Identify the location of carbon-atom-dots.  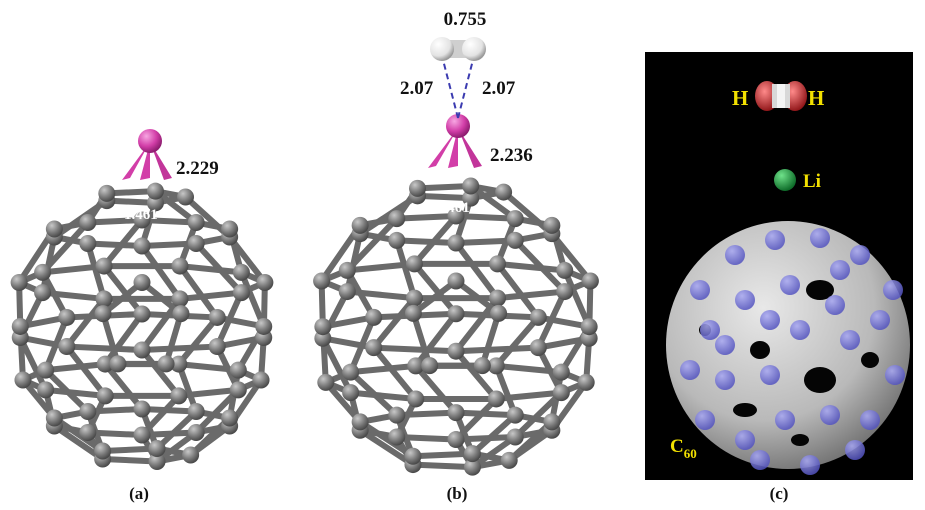
(792, 351).